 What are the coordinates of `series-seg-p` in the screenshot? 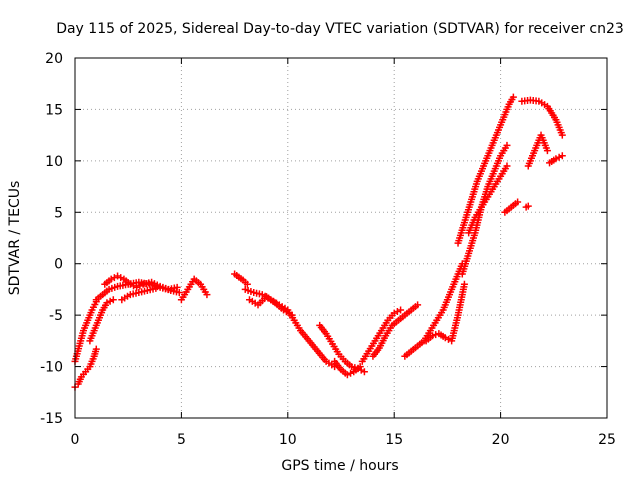 It's located at (445, 312).